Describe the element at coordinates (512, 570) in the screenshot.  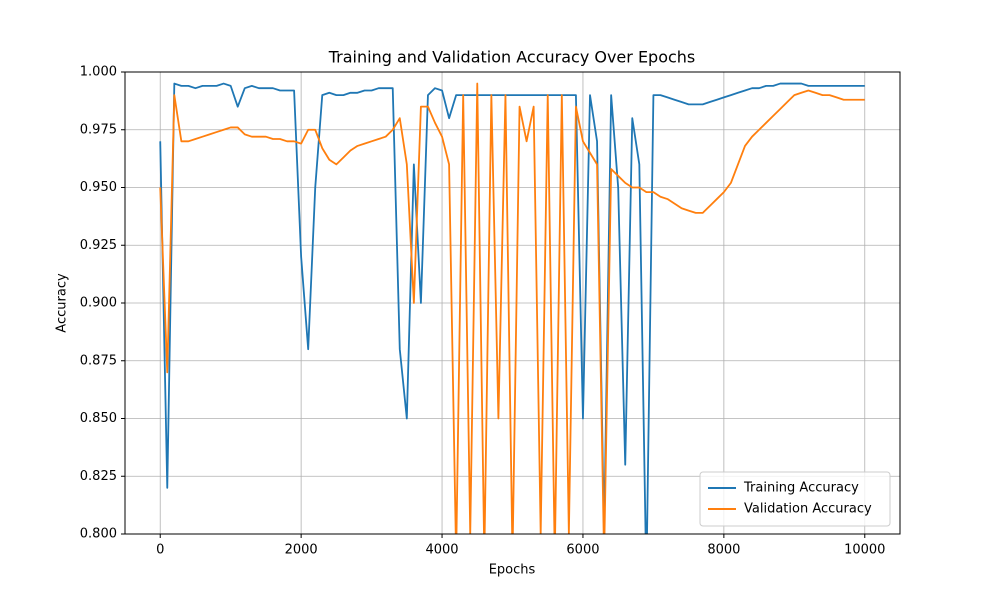
I see `x-axis-label: Epochs` at that location.